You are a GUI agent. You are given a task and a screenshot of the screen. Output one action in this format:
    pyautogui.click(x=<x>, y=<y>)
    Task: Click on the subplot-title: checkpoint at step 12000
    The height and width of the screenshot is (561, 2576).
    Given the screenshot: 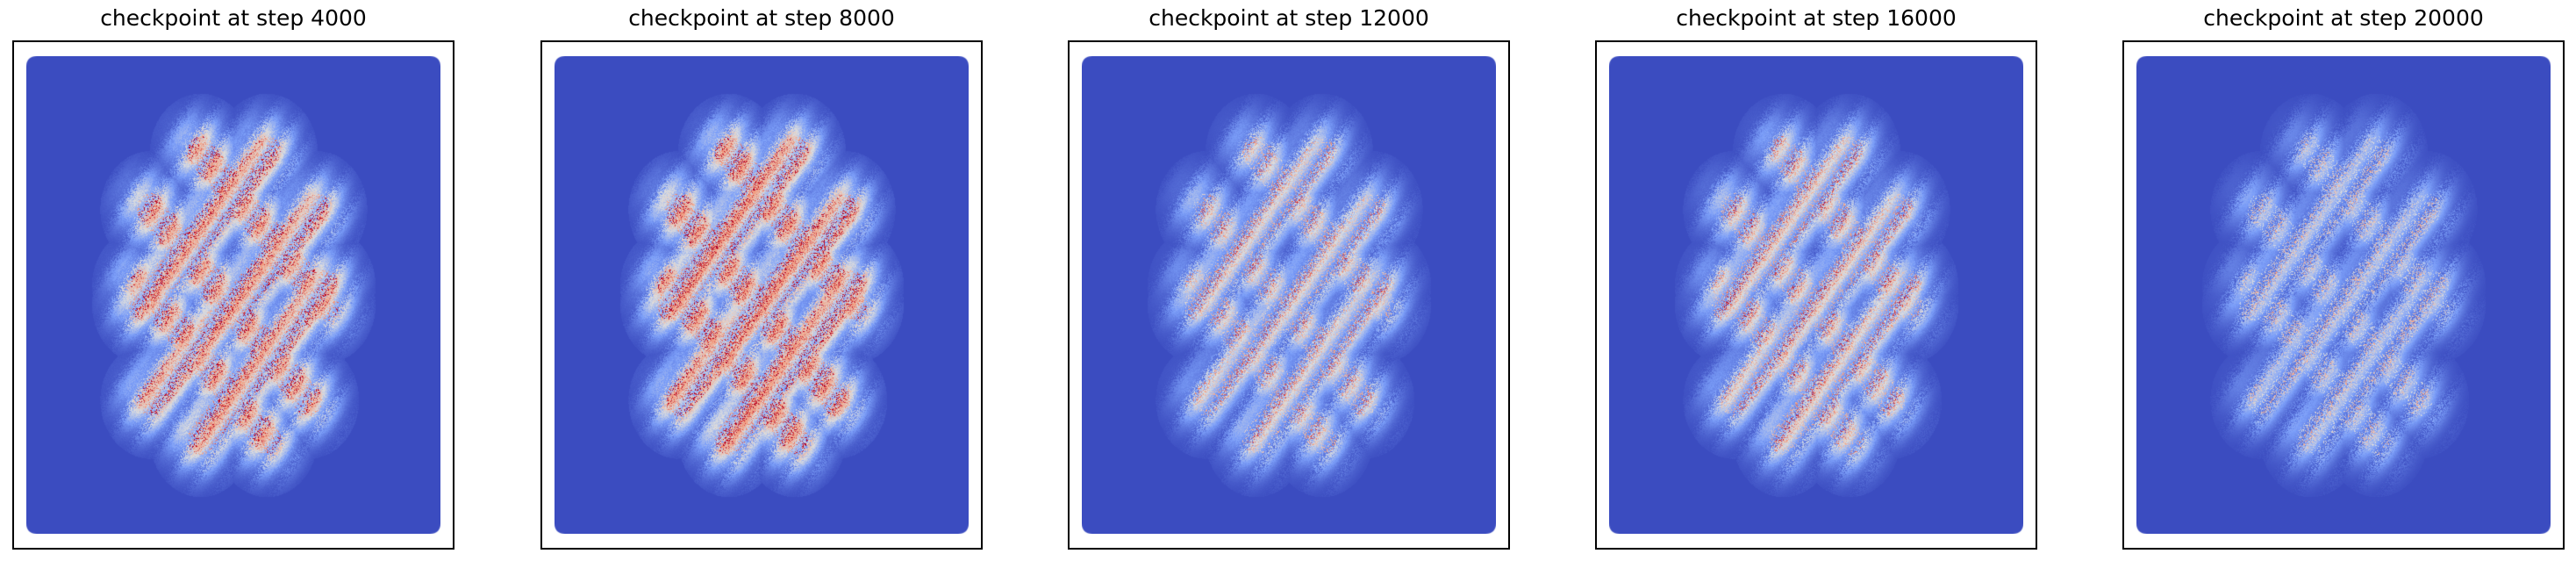 What is the action you would take?
    pyautogui.click(x=1288, y=18)
    